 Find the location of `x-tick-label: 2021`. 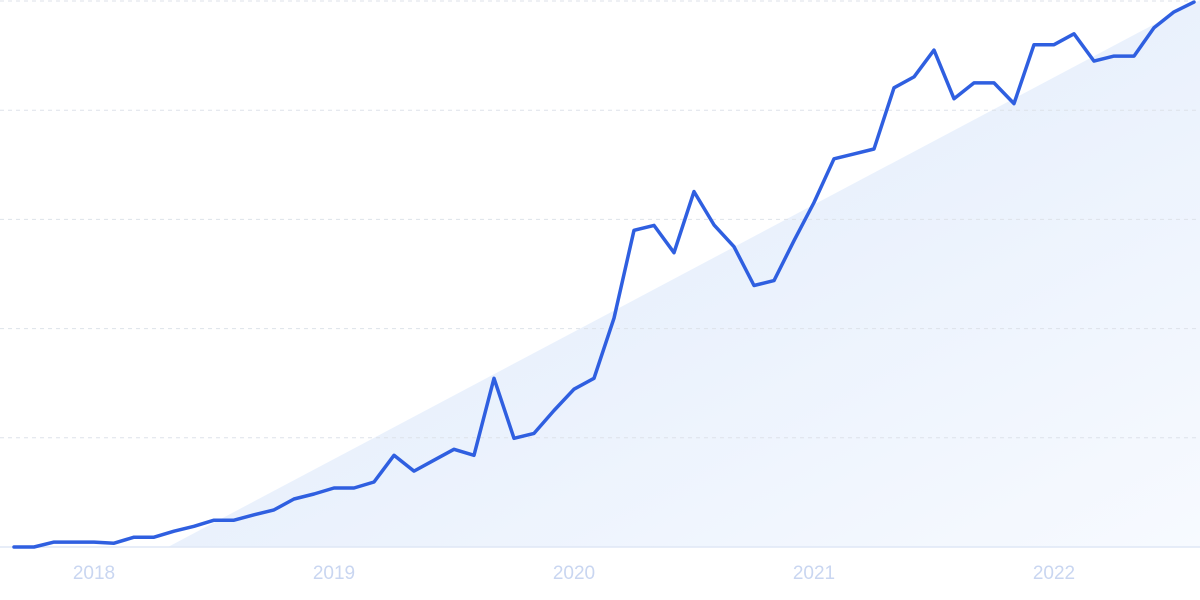

x-tick-label: 2021 is located at coordinates (814, 573).